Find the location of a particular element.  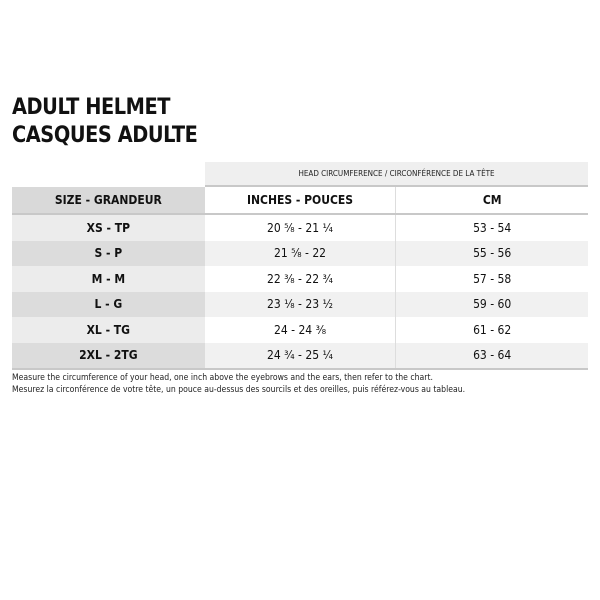

table-row: L - G 23 ¹⁄₈ - 23 ¹⁄₂ 59 - 60 is located at coordinates (300, 304).